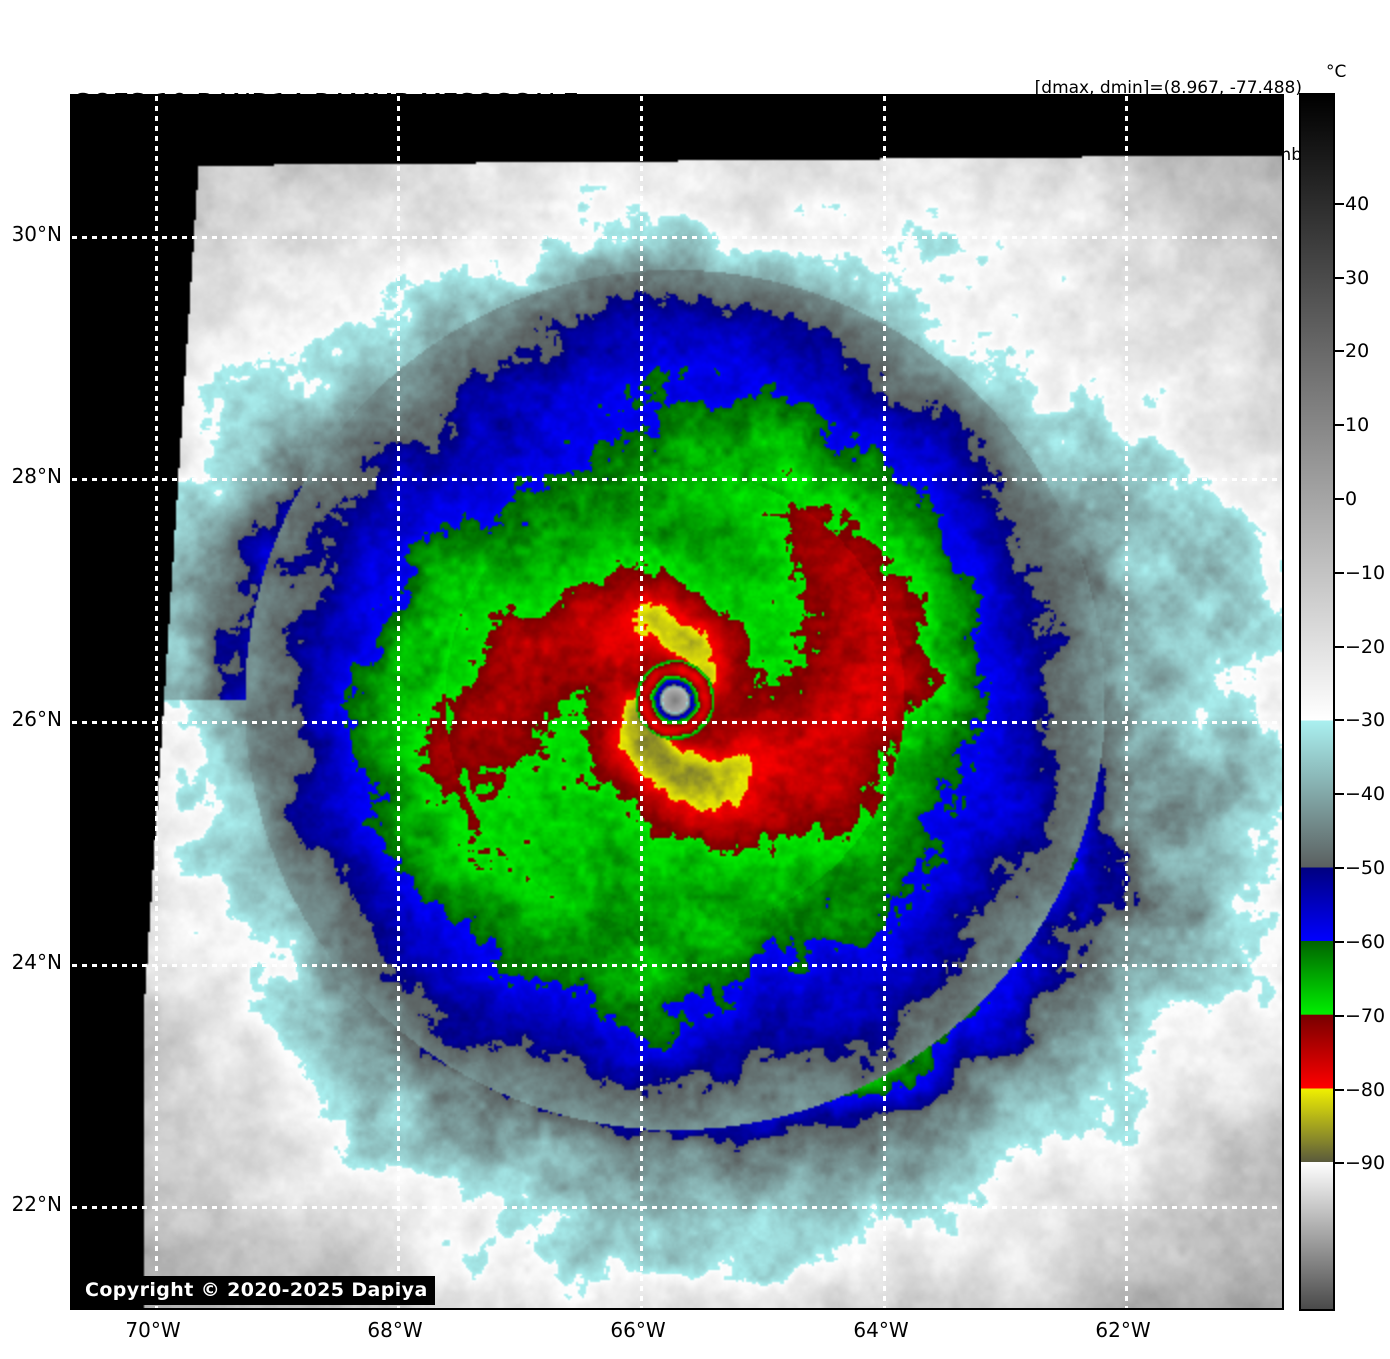  I want to click on colorbar-gradient, so click(1317, 702).